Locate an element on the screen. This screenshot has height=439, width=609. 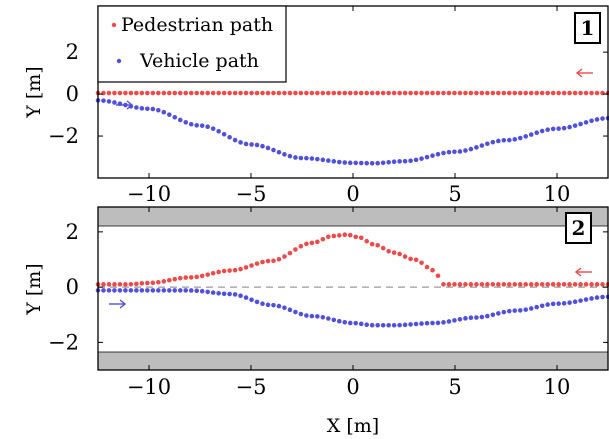
panel-1-legend: Pedestrian path Vehicle path is located at coordinates (192, 44).